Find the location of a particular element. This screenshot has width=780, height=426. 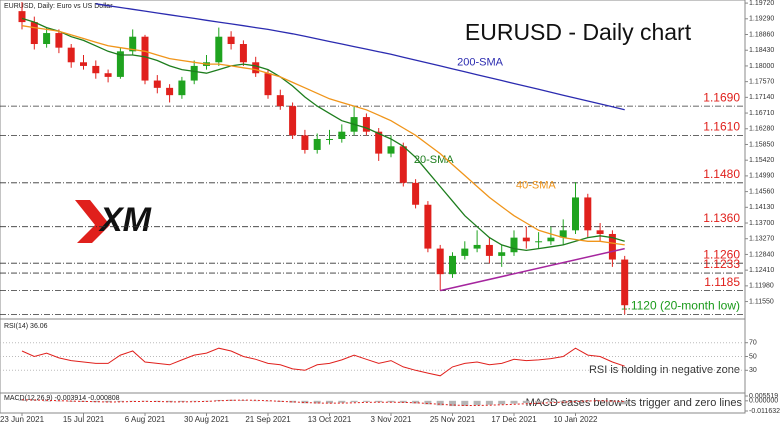

level-label: 1.1185 is located at coordinates (722, 282).